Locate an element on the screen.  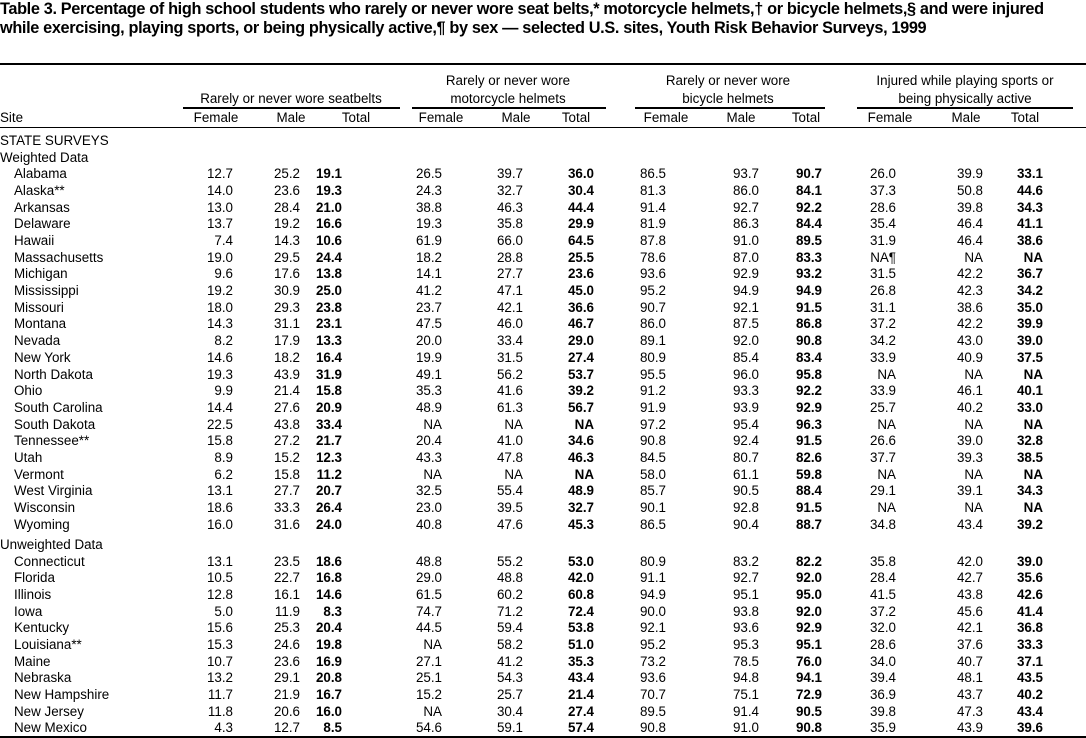
cell-value: 34.3 is located at coordinates (1029, 207).